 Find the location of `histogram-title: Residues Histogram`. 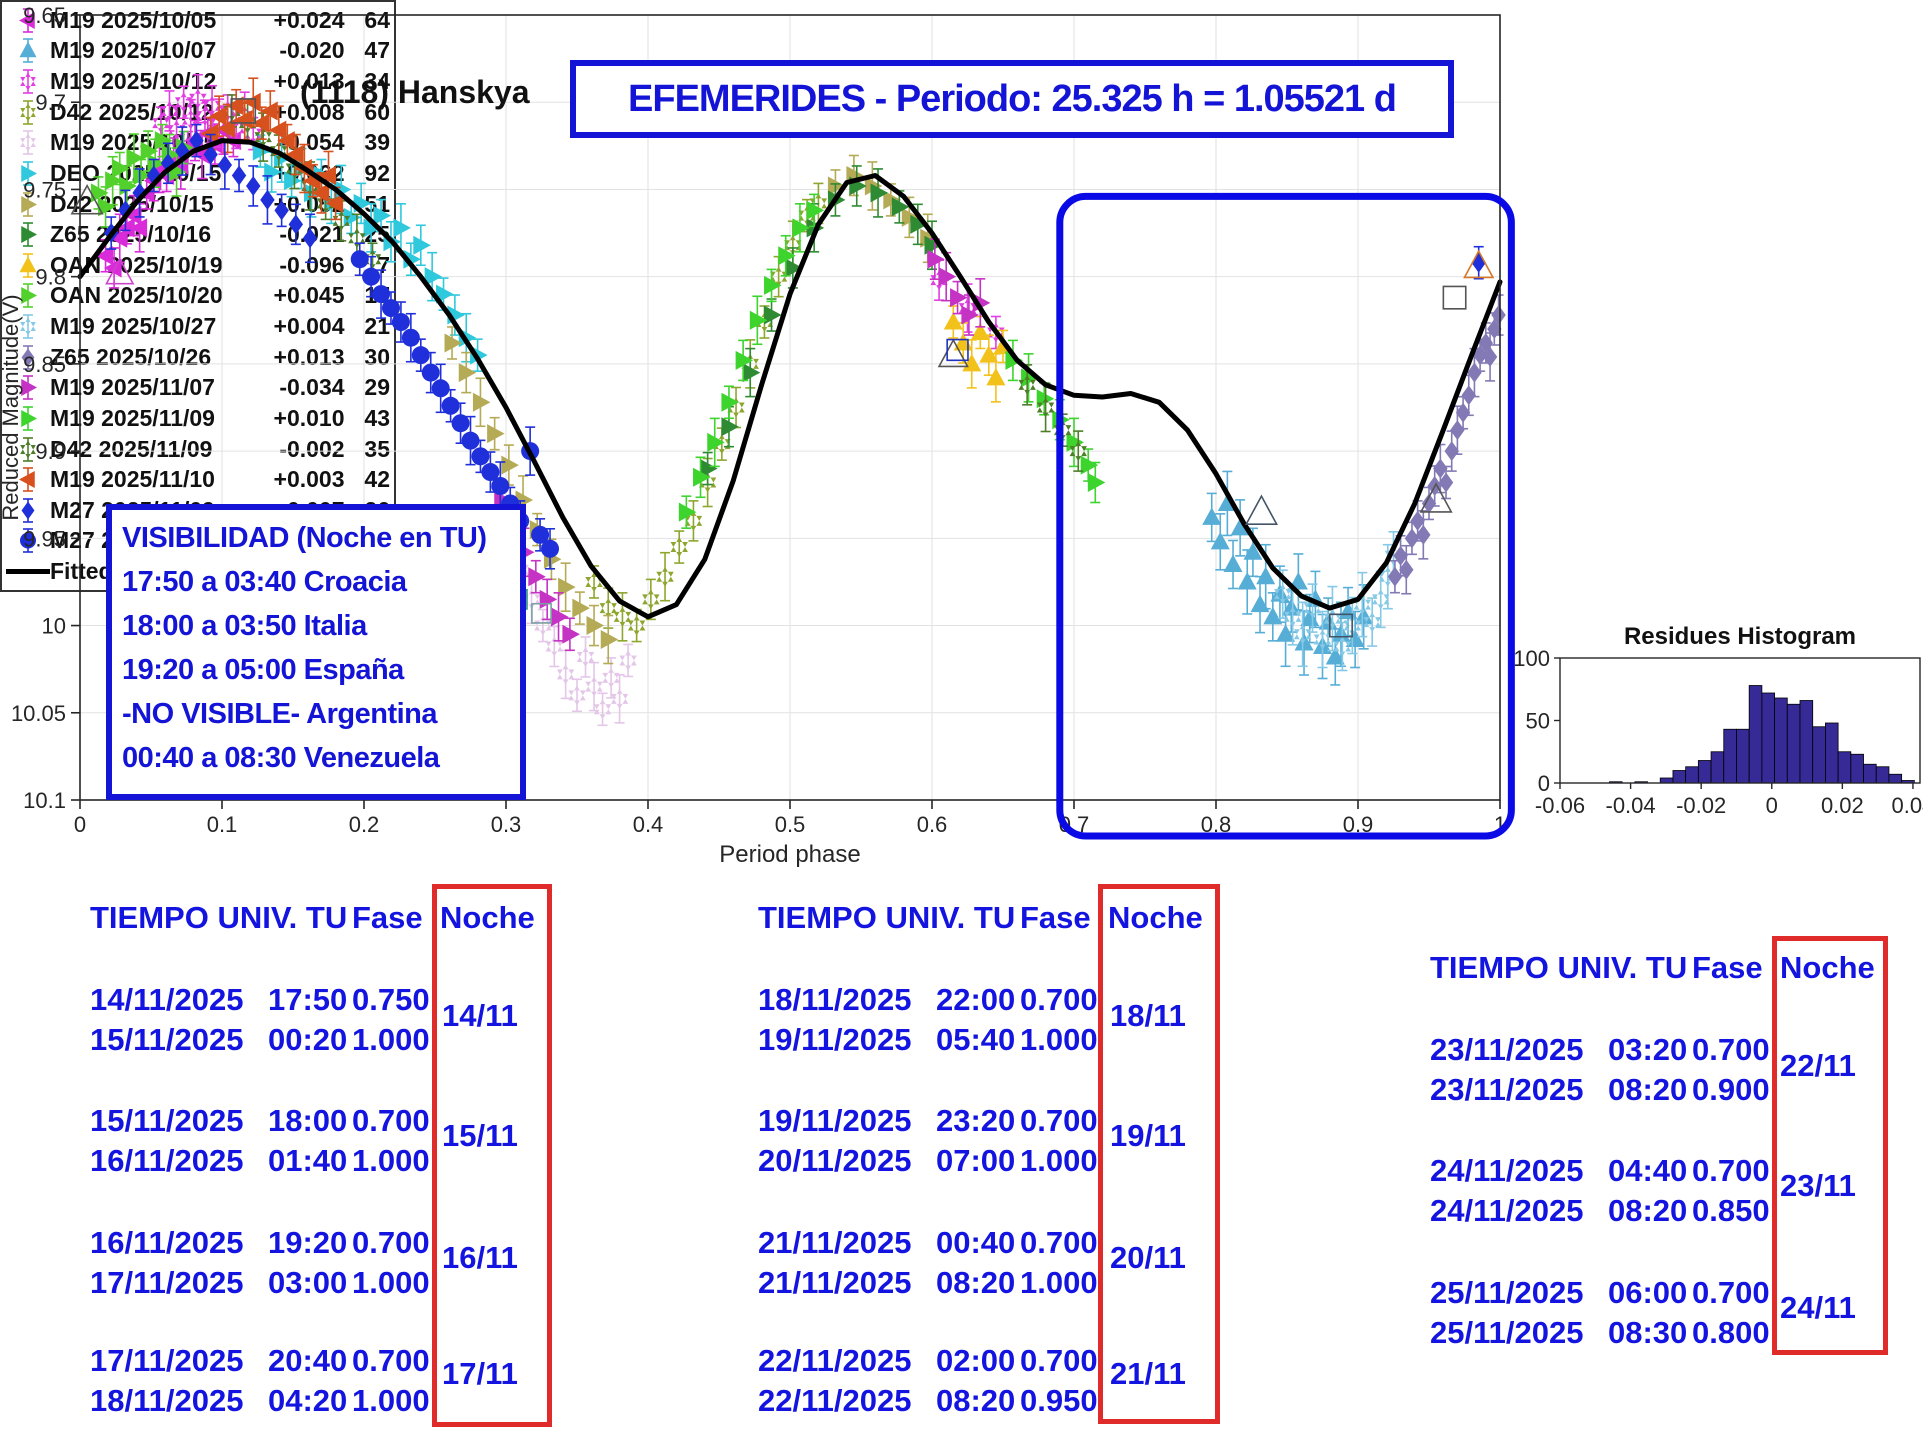

histogram-title: Residues Histogram is located at coordinates (1740, 636).